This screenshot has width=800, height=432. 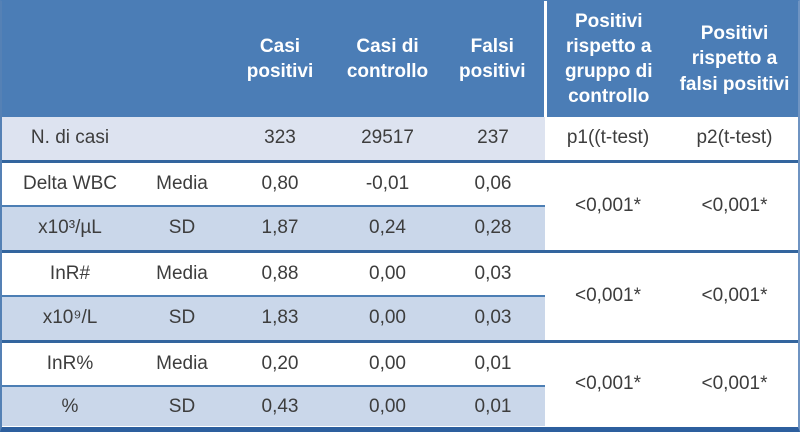 What do you see at coordinates (280, 364) in the screenshot?
I see `value-casi-positivi: 0,20` at bounding box center [280, 364].